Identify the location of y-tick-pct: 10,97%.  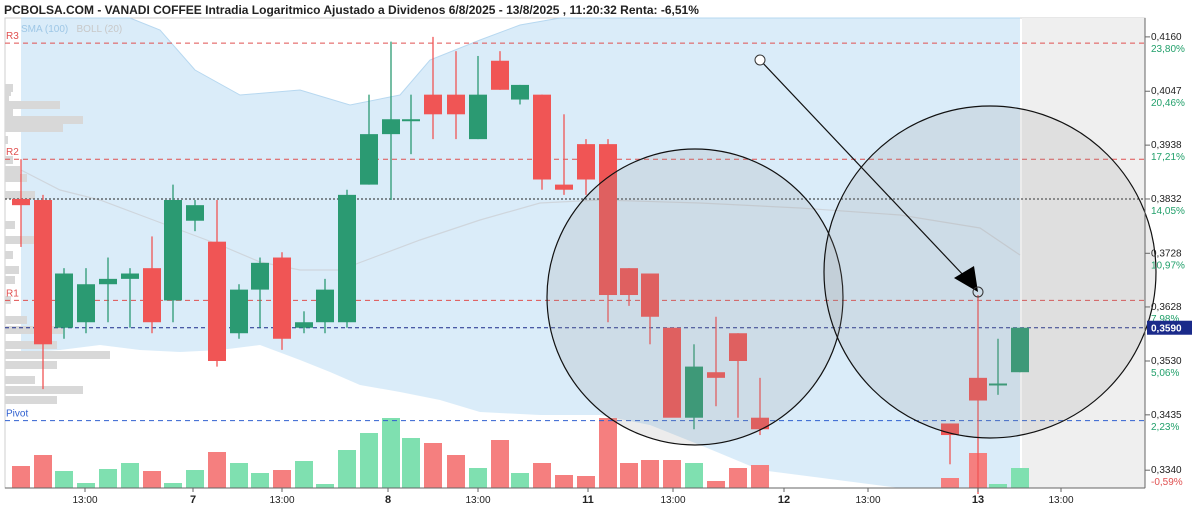
(1168, 265).